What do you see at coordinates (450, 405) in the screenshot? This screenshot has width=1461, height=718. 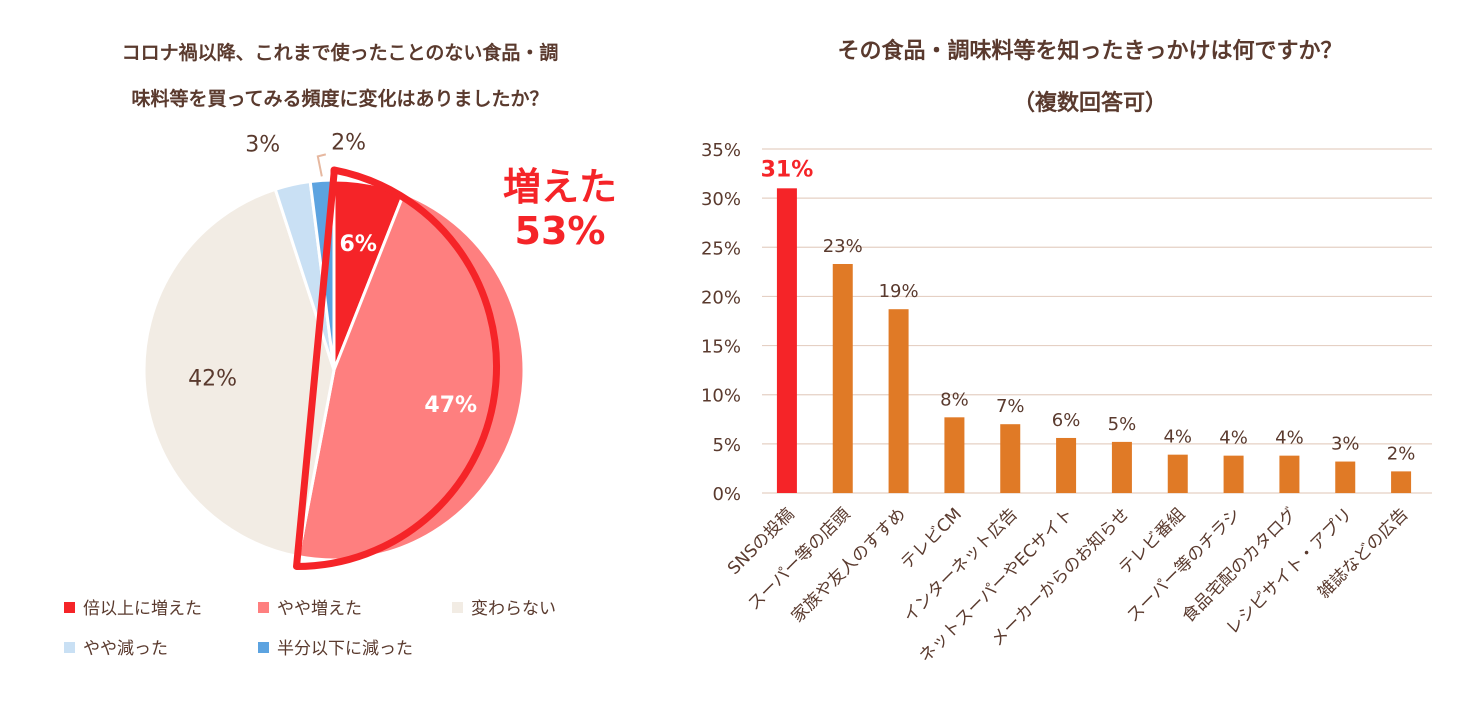 I see `pie-slice-label-1: 47%` at bounding box center [450, 405].